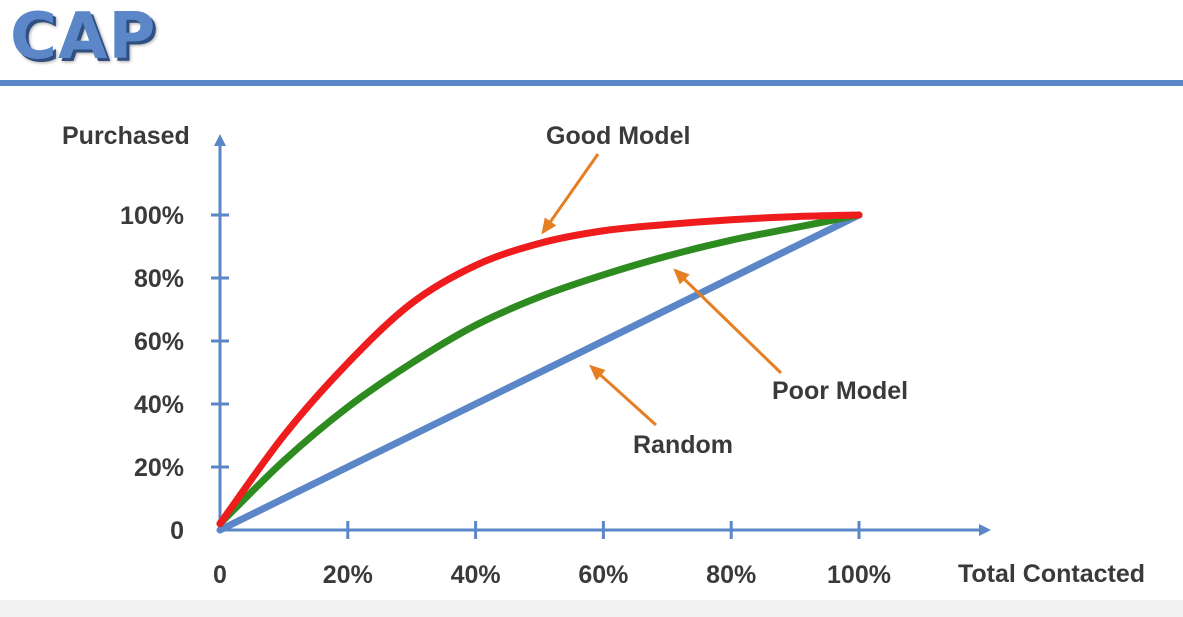 This screenshot has width=1183, height=617. Describe the element at coordinates (476, 575) in the screenshot. I see `x-tick-label: 40%` at that location.